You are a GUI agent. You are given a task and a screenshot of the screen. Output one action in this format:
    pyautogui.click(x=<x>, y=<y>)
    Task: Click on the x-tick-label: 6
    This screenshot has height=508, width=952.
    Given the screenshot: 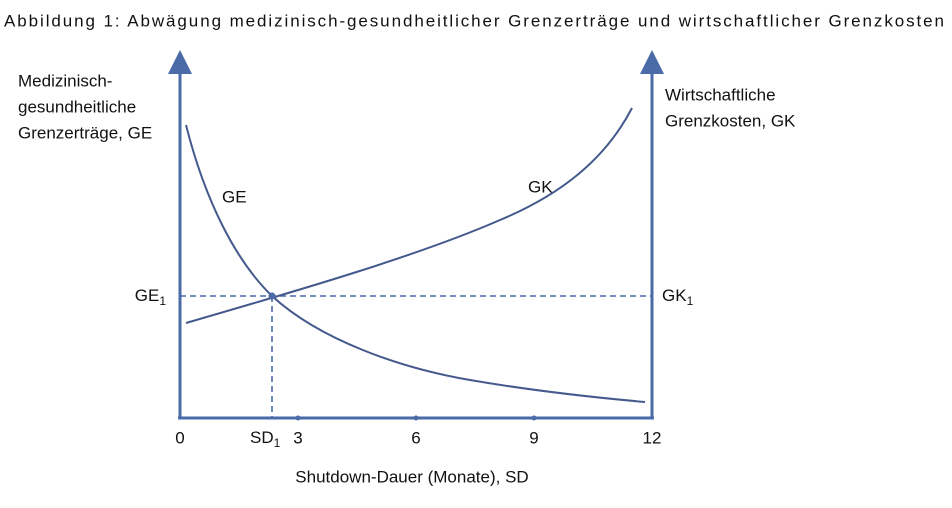 What is the action you would take?
    pyautogui.click(x=415, y=437)
    